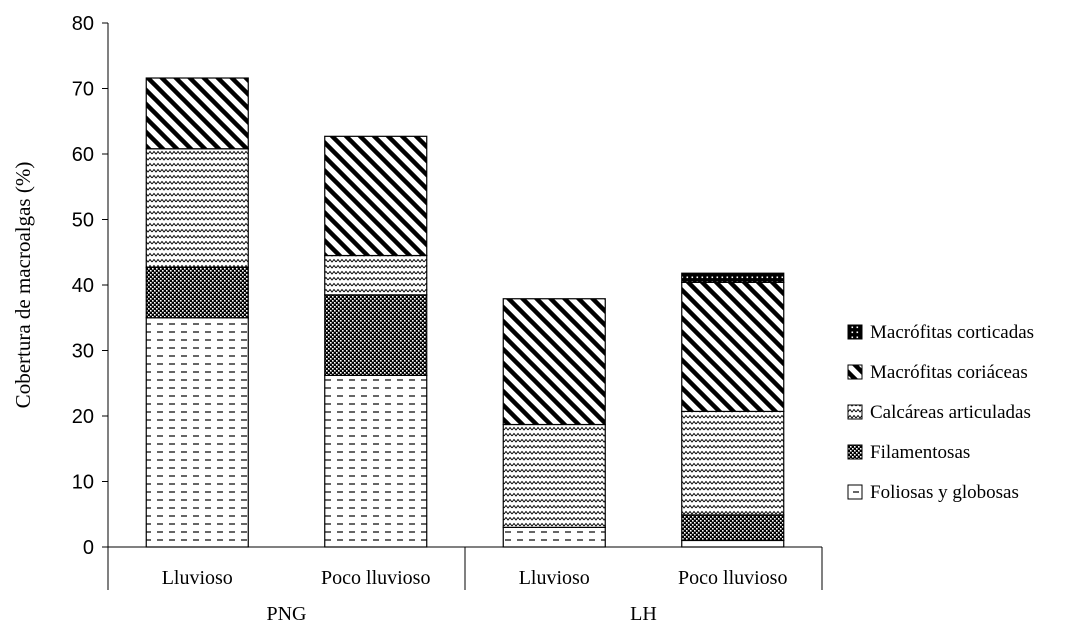 Image resolution: width=1079 pixels, height=632 pixels. I want to click on y-tick-label: 60, so click(83, 155).